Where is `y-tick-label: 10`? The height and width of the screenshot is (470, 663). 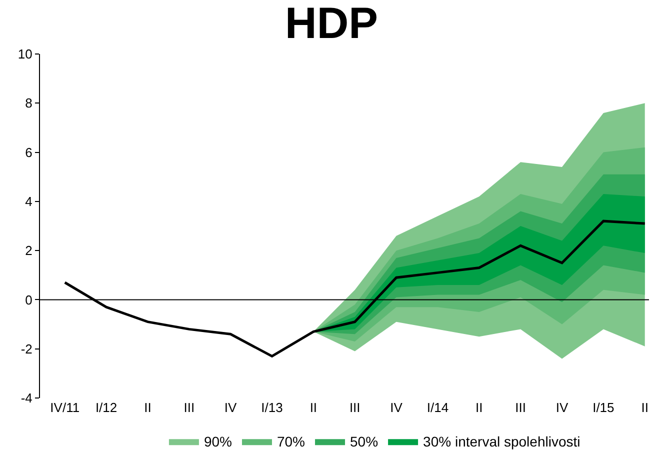
y-tick-label: 10 is located at coordinates (25, 54).